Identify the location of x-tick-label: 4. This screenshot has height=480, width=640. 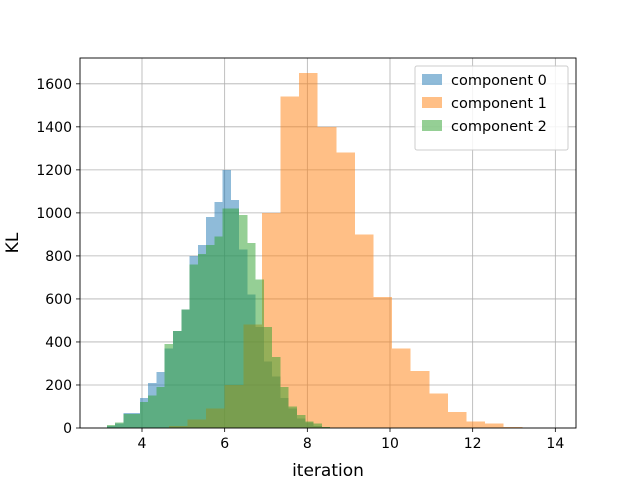
(142, 444).